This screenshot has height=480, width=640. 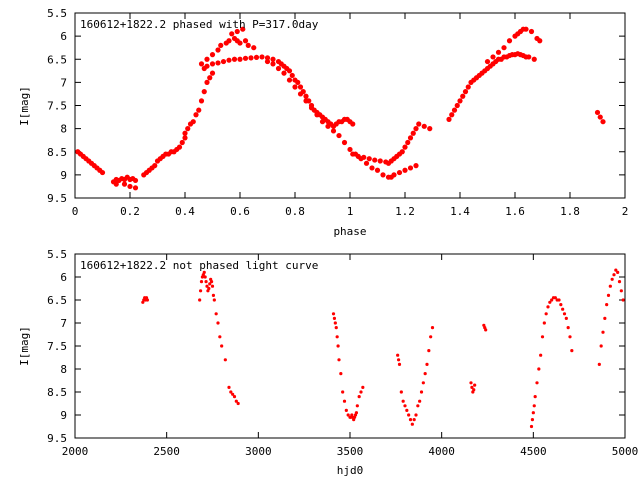 I want to click on x-tick-label: 2000, so click(x=75, y=451).